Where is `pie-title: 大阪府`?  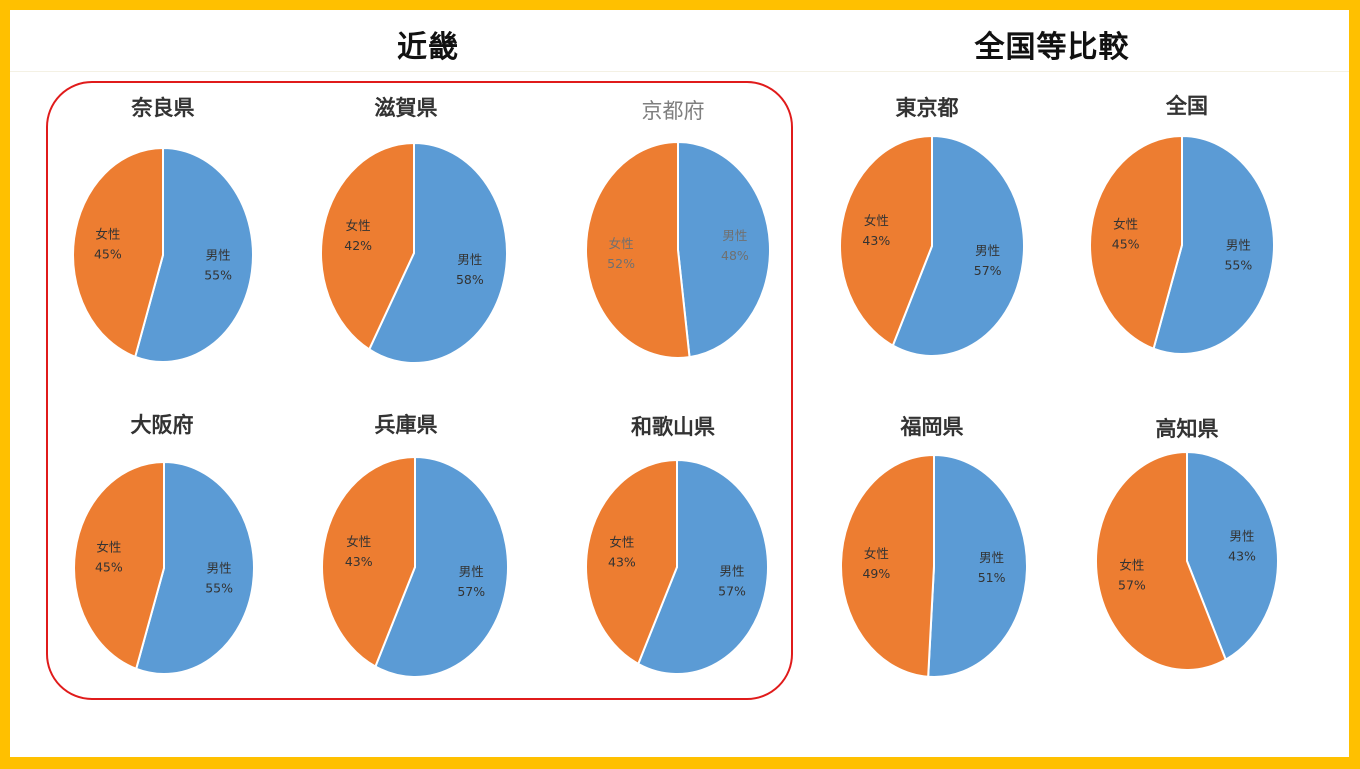
pie-title: 大阪府 is located at coordinates (162, 425).